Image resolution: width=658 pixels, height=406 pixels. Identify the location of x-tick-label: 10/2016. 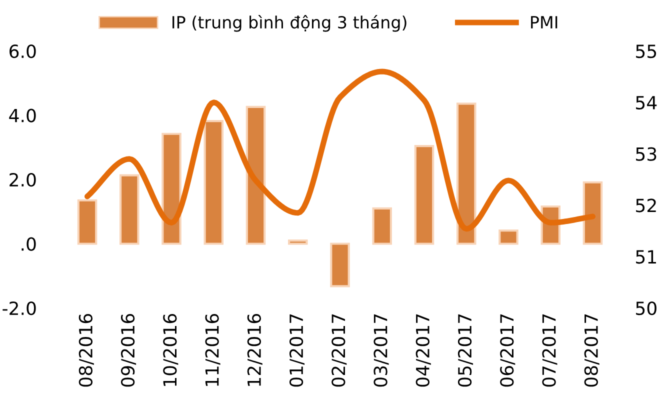
(170, 350).